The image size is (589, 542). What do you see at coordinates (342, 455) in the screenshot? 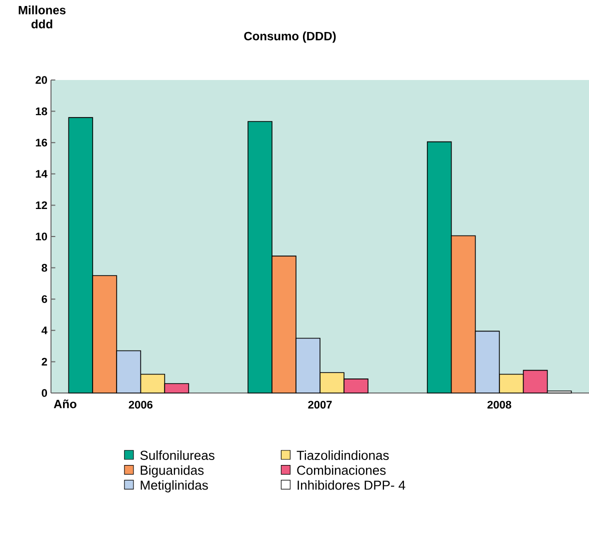
I see `legend-label: Tiazolidindionas` at bounding box center [342, 455].